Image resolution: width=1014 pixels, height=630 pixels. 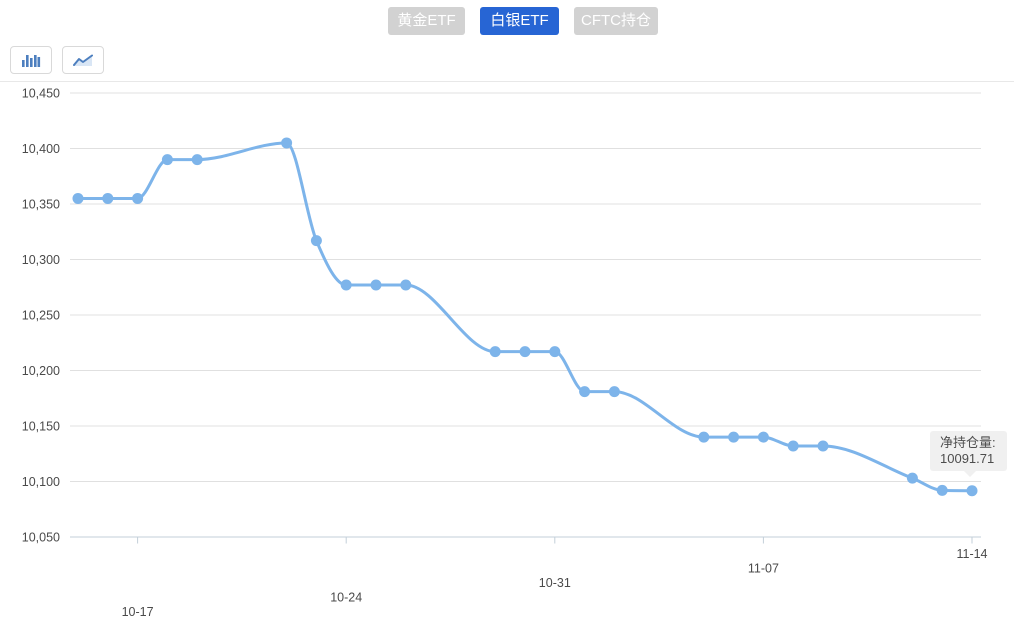 I want to click on chart-tooltip: 净持仓量: 10091.71, so click(x=968, y=454).